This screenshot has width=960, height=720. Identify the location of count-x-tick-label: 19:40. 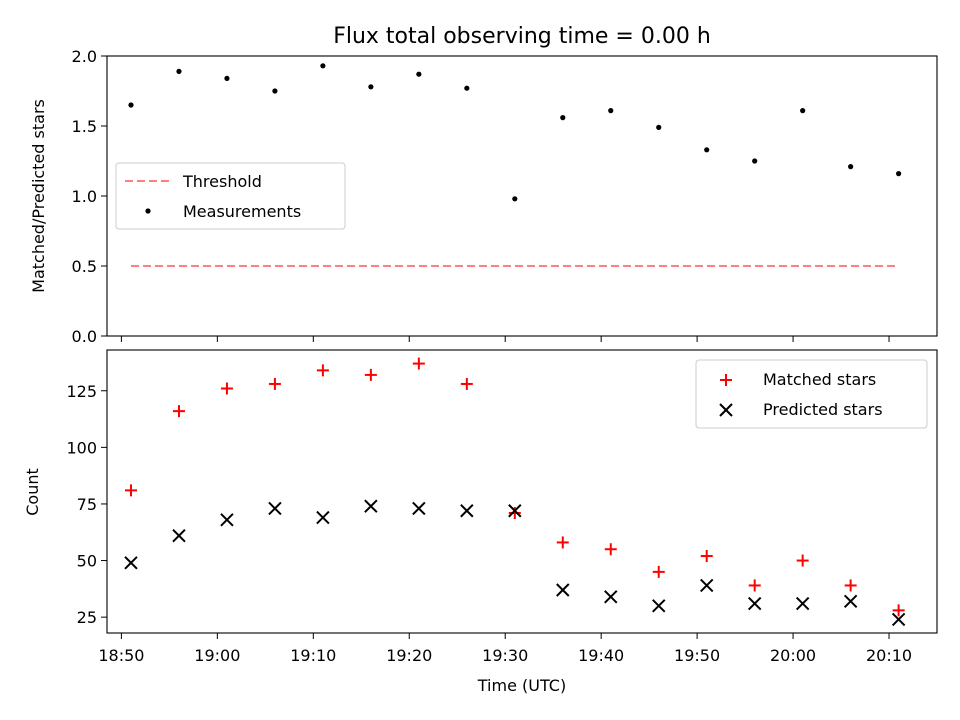
(601, 655).